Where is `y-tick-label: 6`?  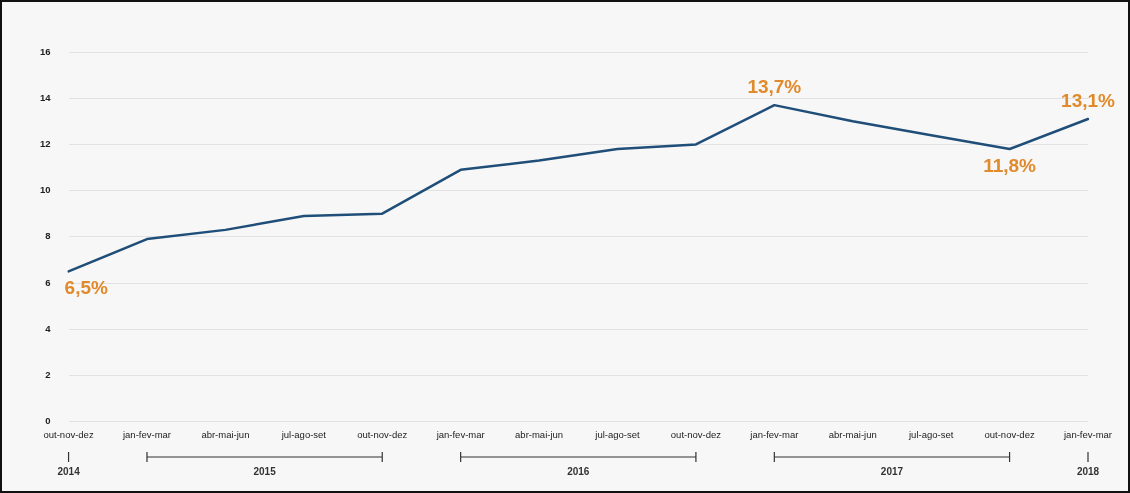
y-tick-label: 6 is located at coordinates (48, 282).